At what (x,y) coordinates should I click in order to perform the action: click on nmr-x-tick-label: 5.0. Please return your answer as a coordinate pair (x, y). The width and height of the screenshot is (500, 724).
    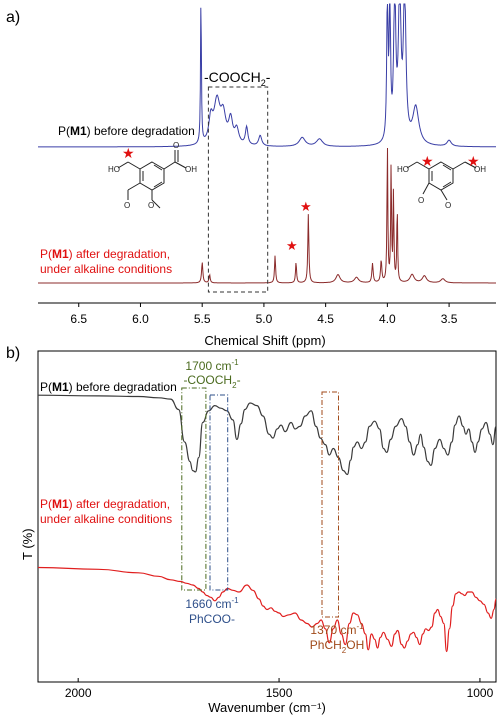
    Looking at the image, I should click on (264, 319).